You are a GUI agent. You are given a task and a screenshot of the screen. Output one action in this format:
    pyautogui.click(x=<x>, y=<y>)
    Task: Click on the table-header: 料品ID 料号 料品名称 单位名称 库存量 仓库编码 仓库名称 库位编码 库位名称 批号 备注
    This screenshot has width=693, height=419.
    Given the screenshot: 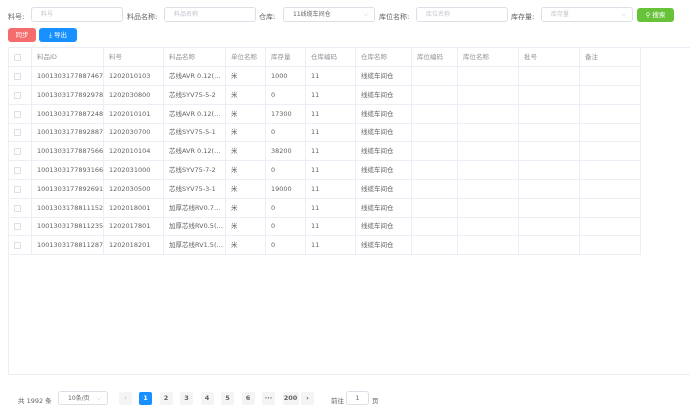 What is the action you would take?
    pyautogui.click(x=325, y=57)
    